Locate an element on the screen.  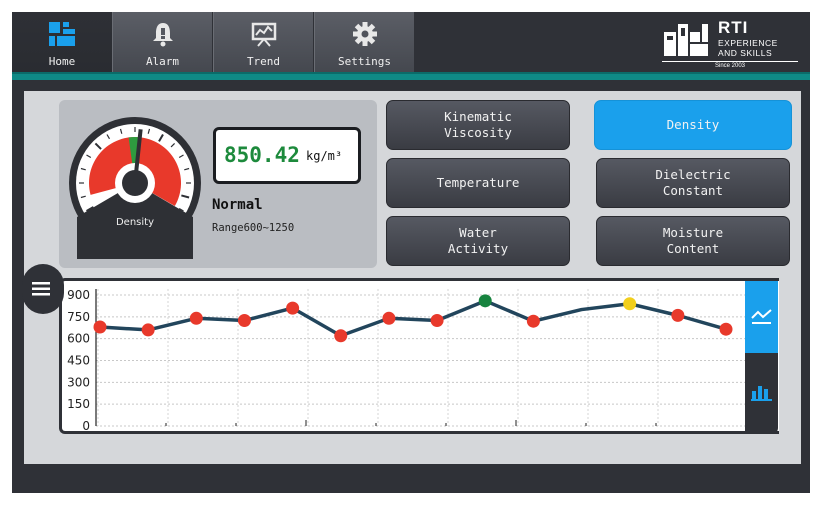
logo-line3: AND SKILLS is located at coordinates (745, 53).